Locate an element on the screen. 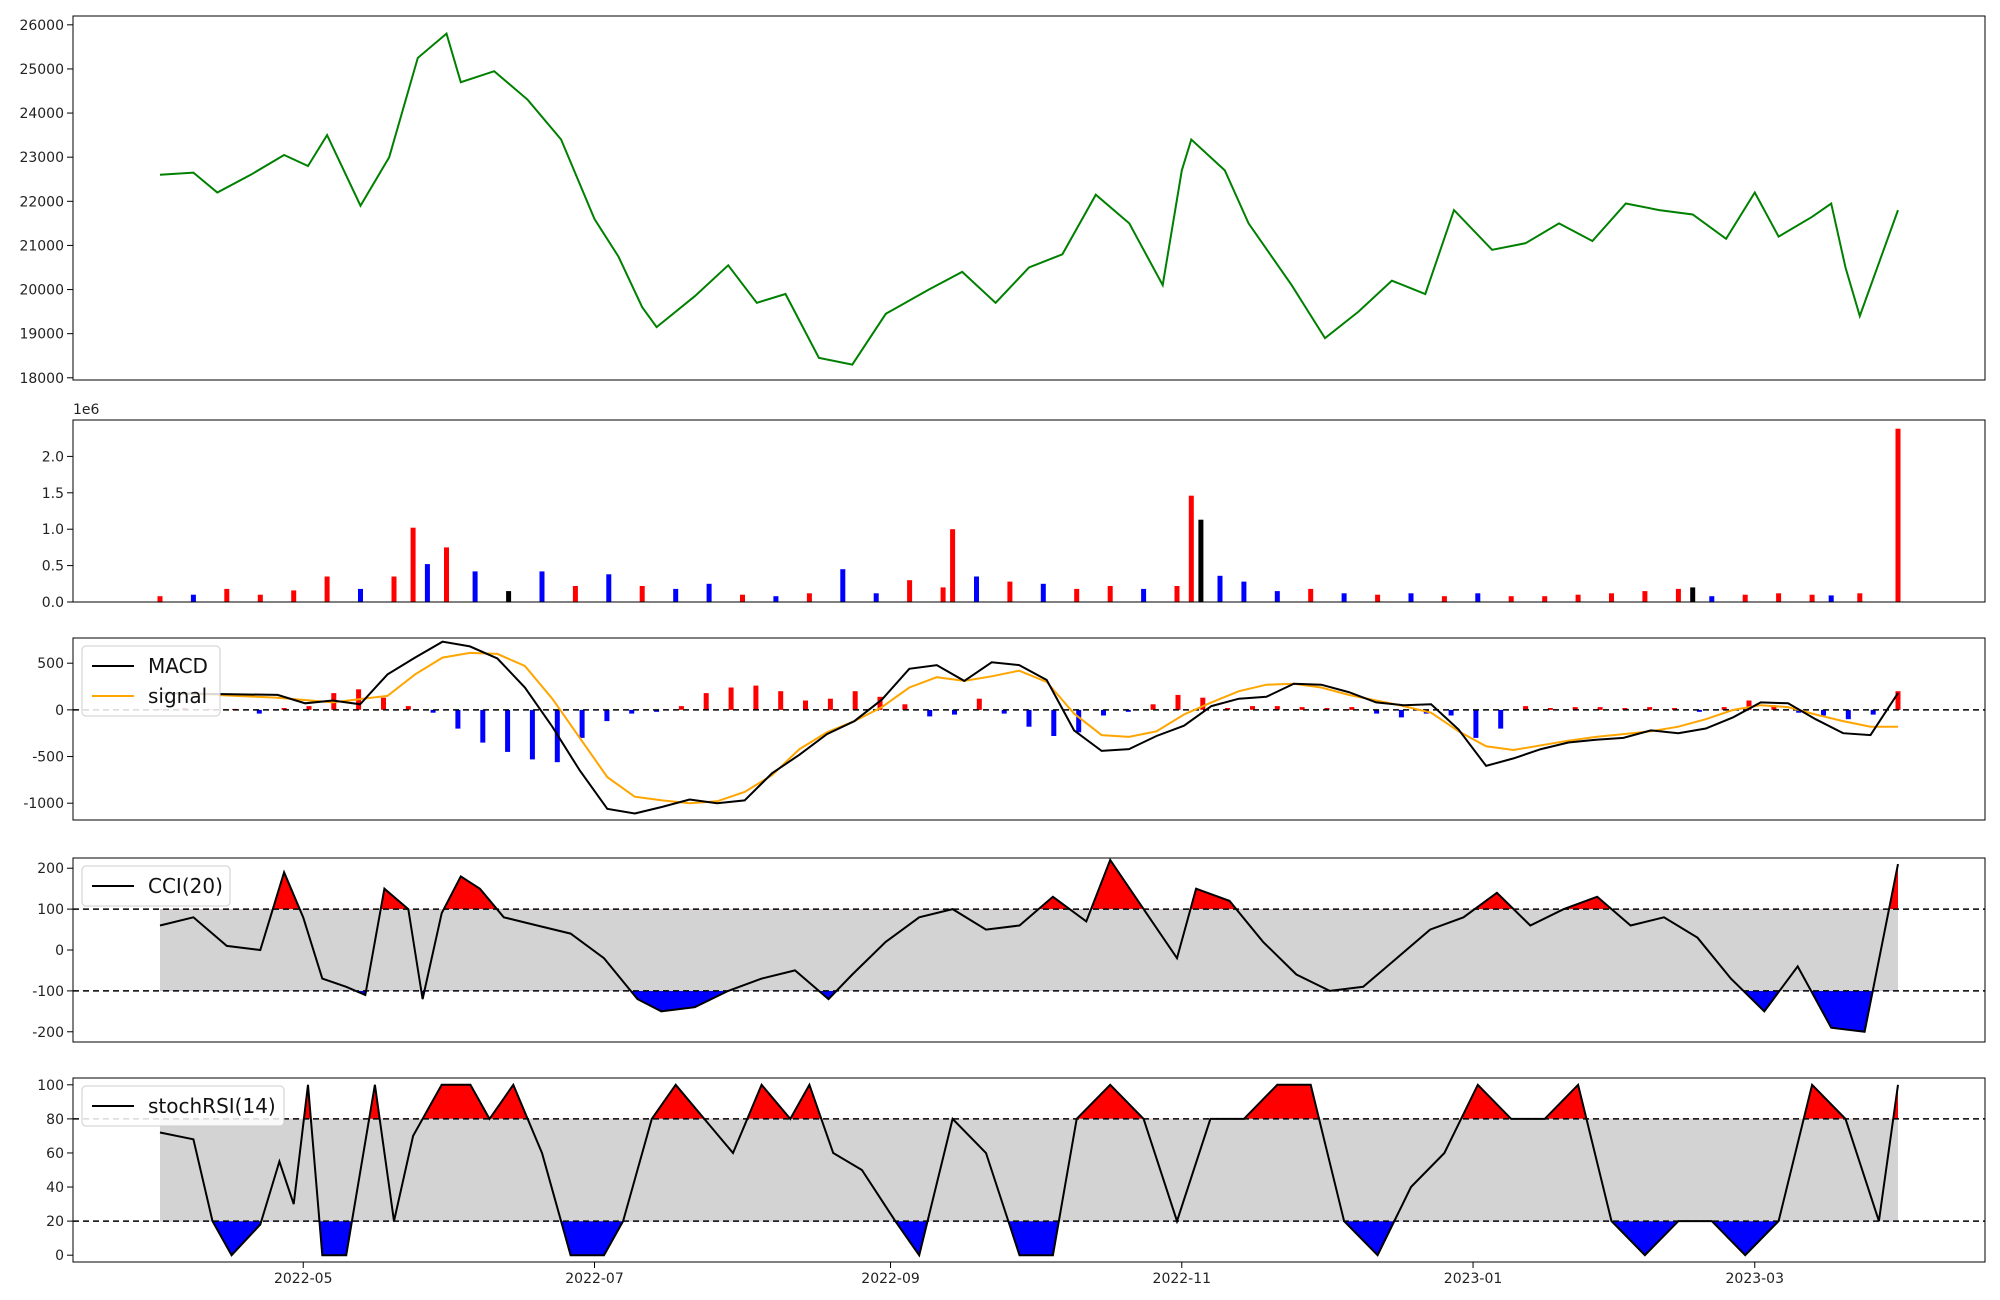  y-tick-label: -1000 is located at coordinates (43, 804).